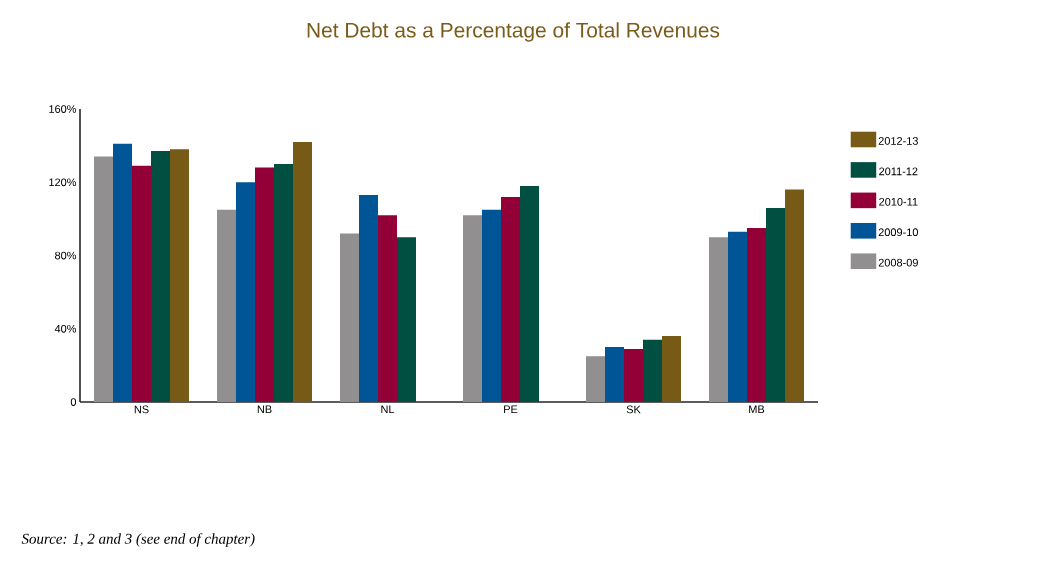 Image resolution: width=1046 pixels, height=577 pixels. I want to click on x-tick-label: MB, so click(757, 409).